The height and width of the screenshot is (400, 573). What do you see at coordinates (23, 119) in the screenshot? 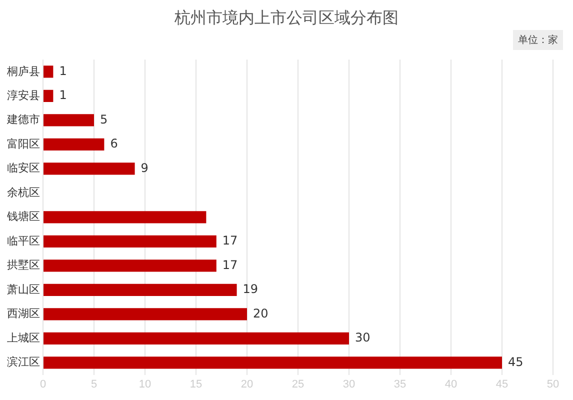
I see `y-tick-label: 建德市` at bounding box center [23, 119].